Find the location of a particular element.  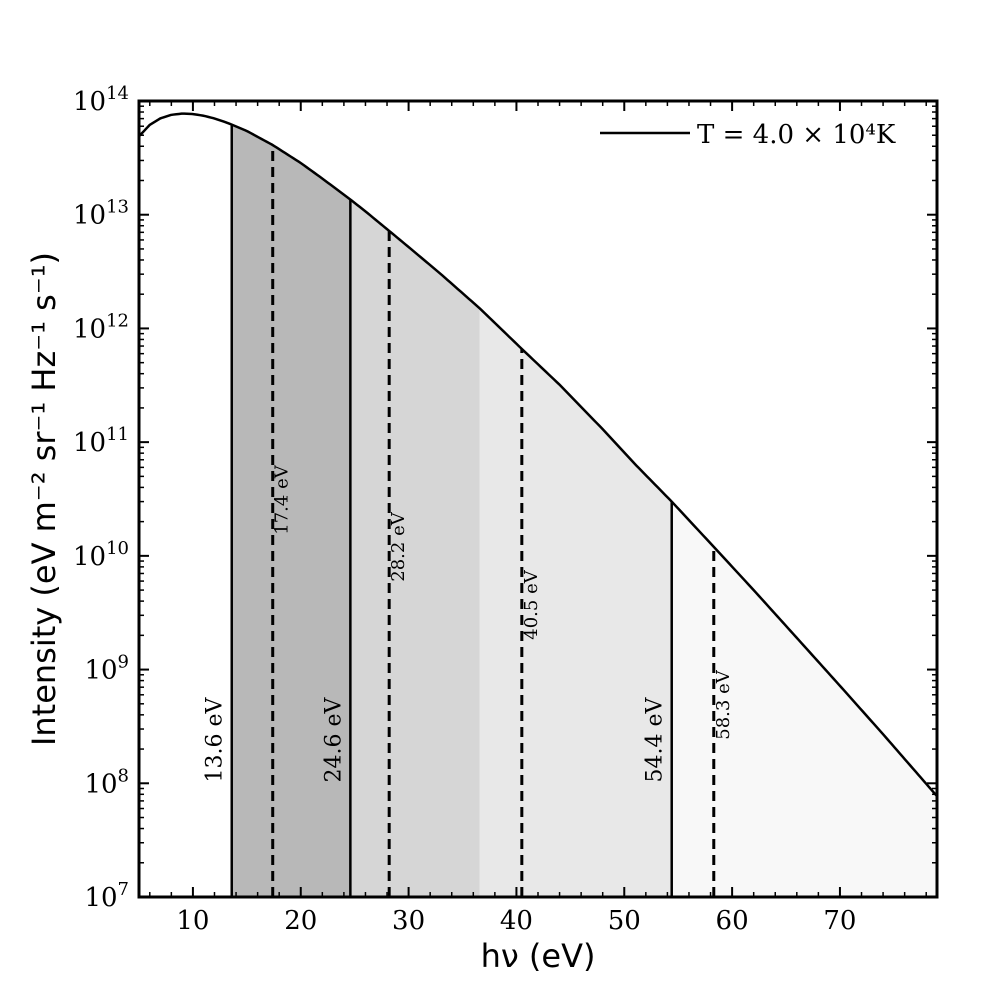

x-tick-labels: 10 20 30 40 50 60 70 is located at coordinates (516, 921).